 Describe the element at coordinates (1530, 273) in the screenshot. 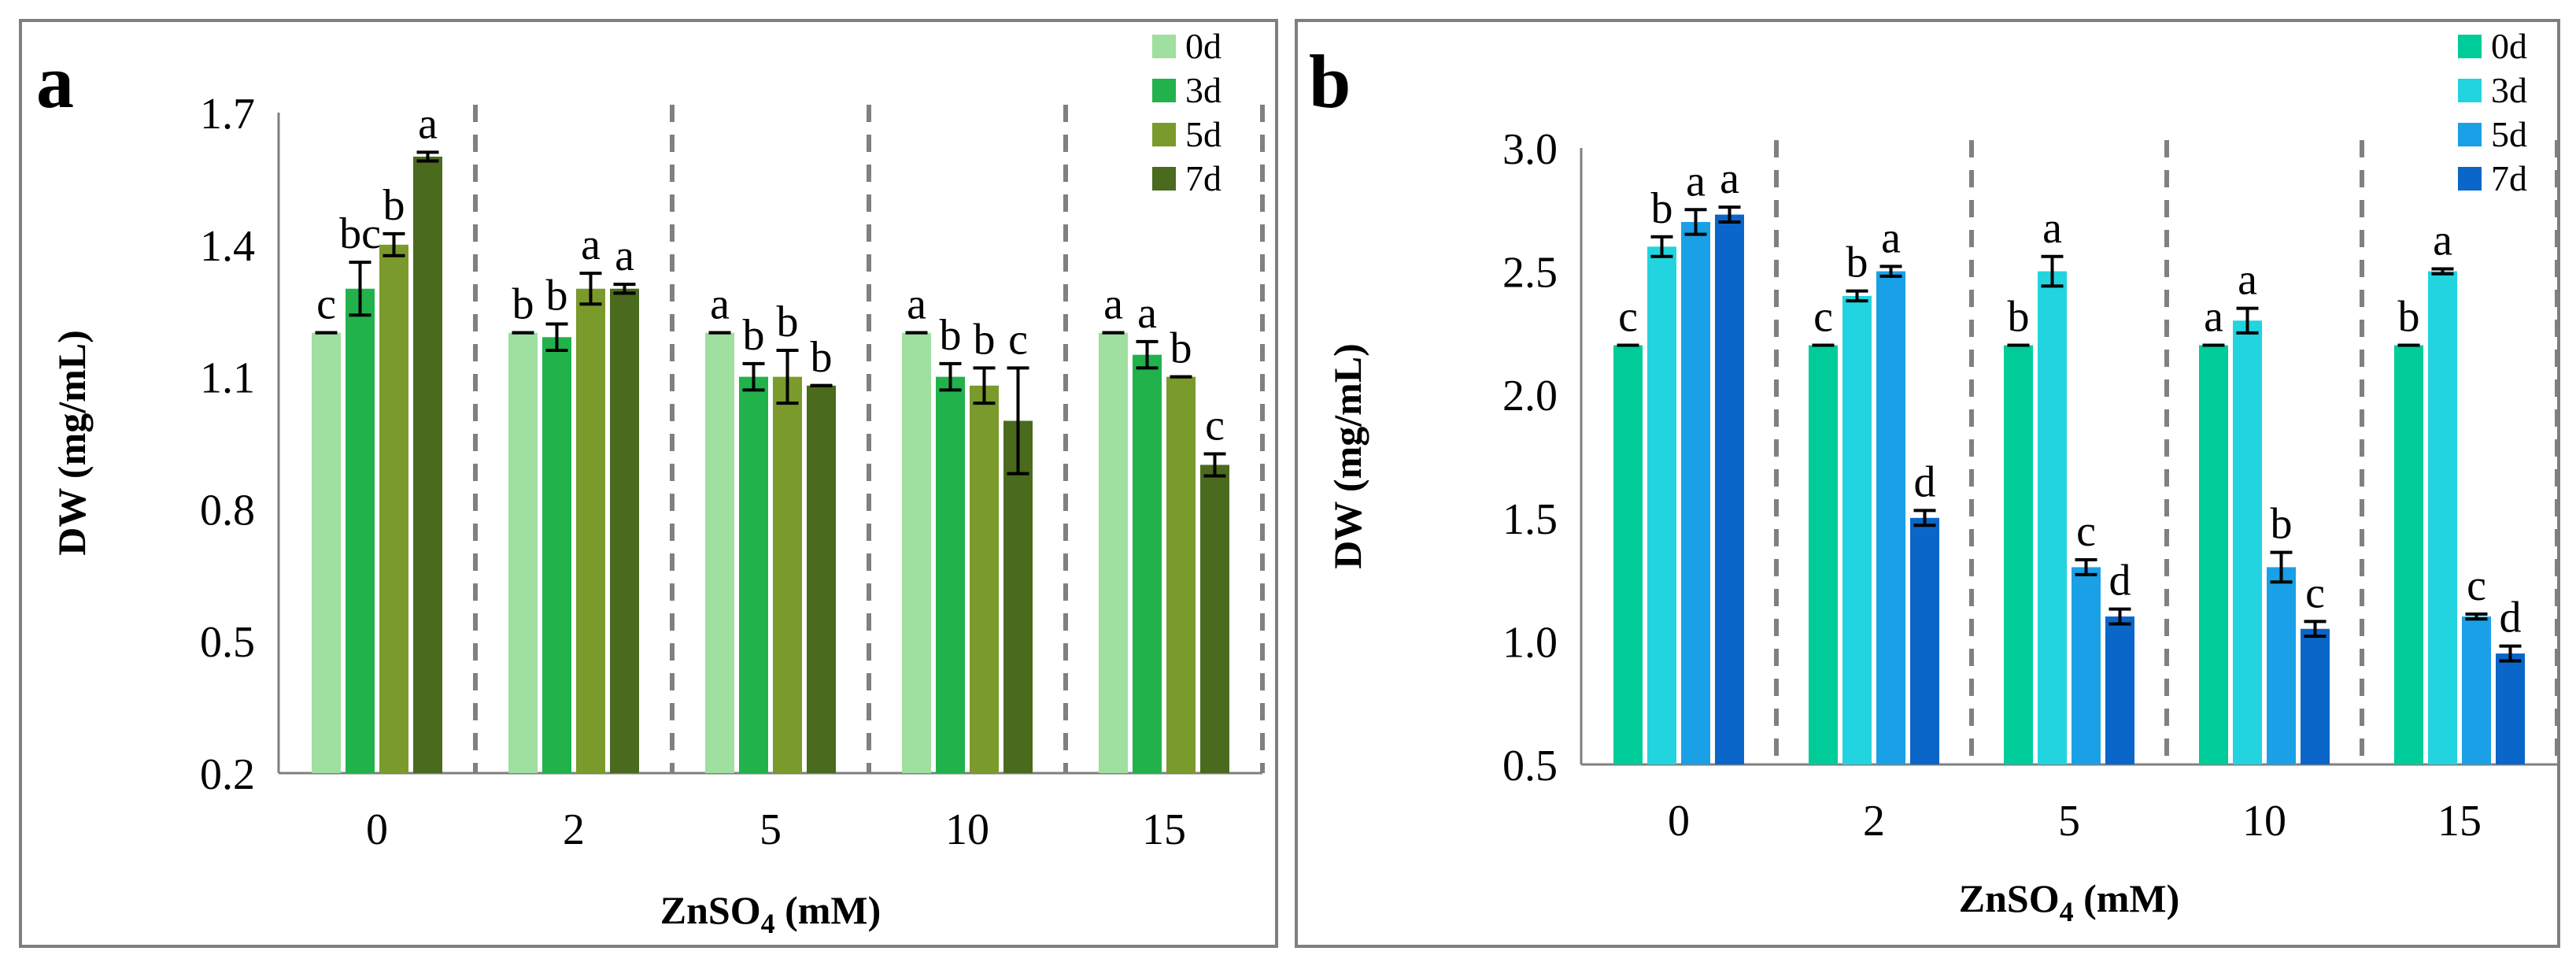

I see `y-tick-label: 2.5` at that location.